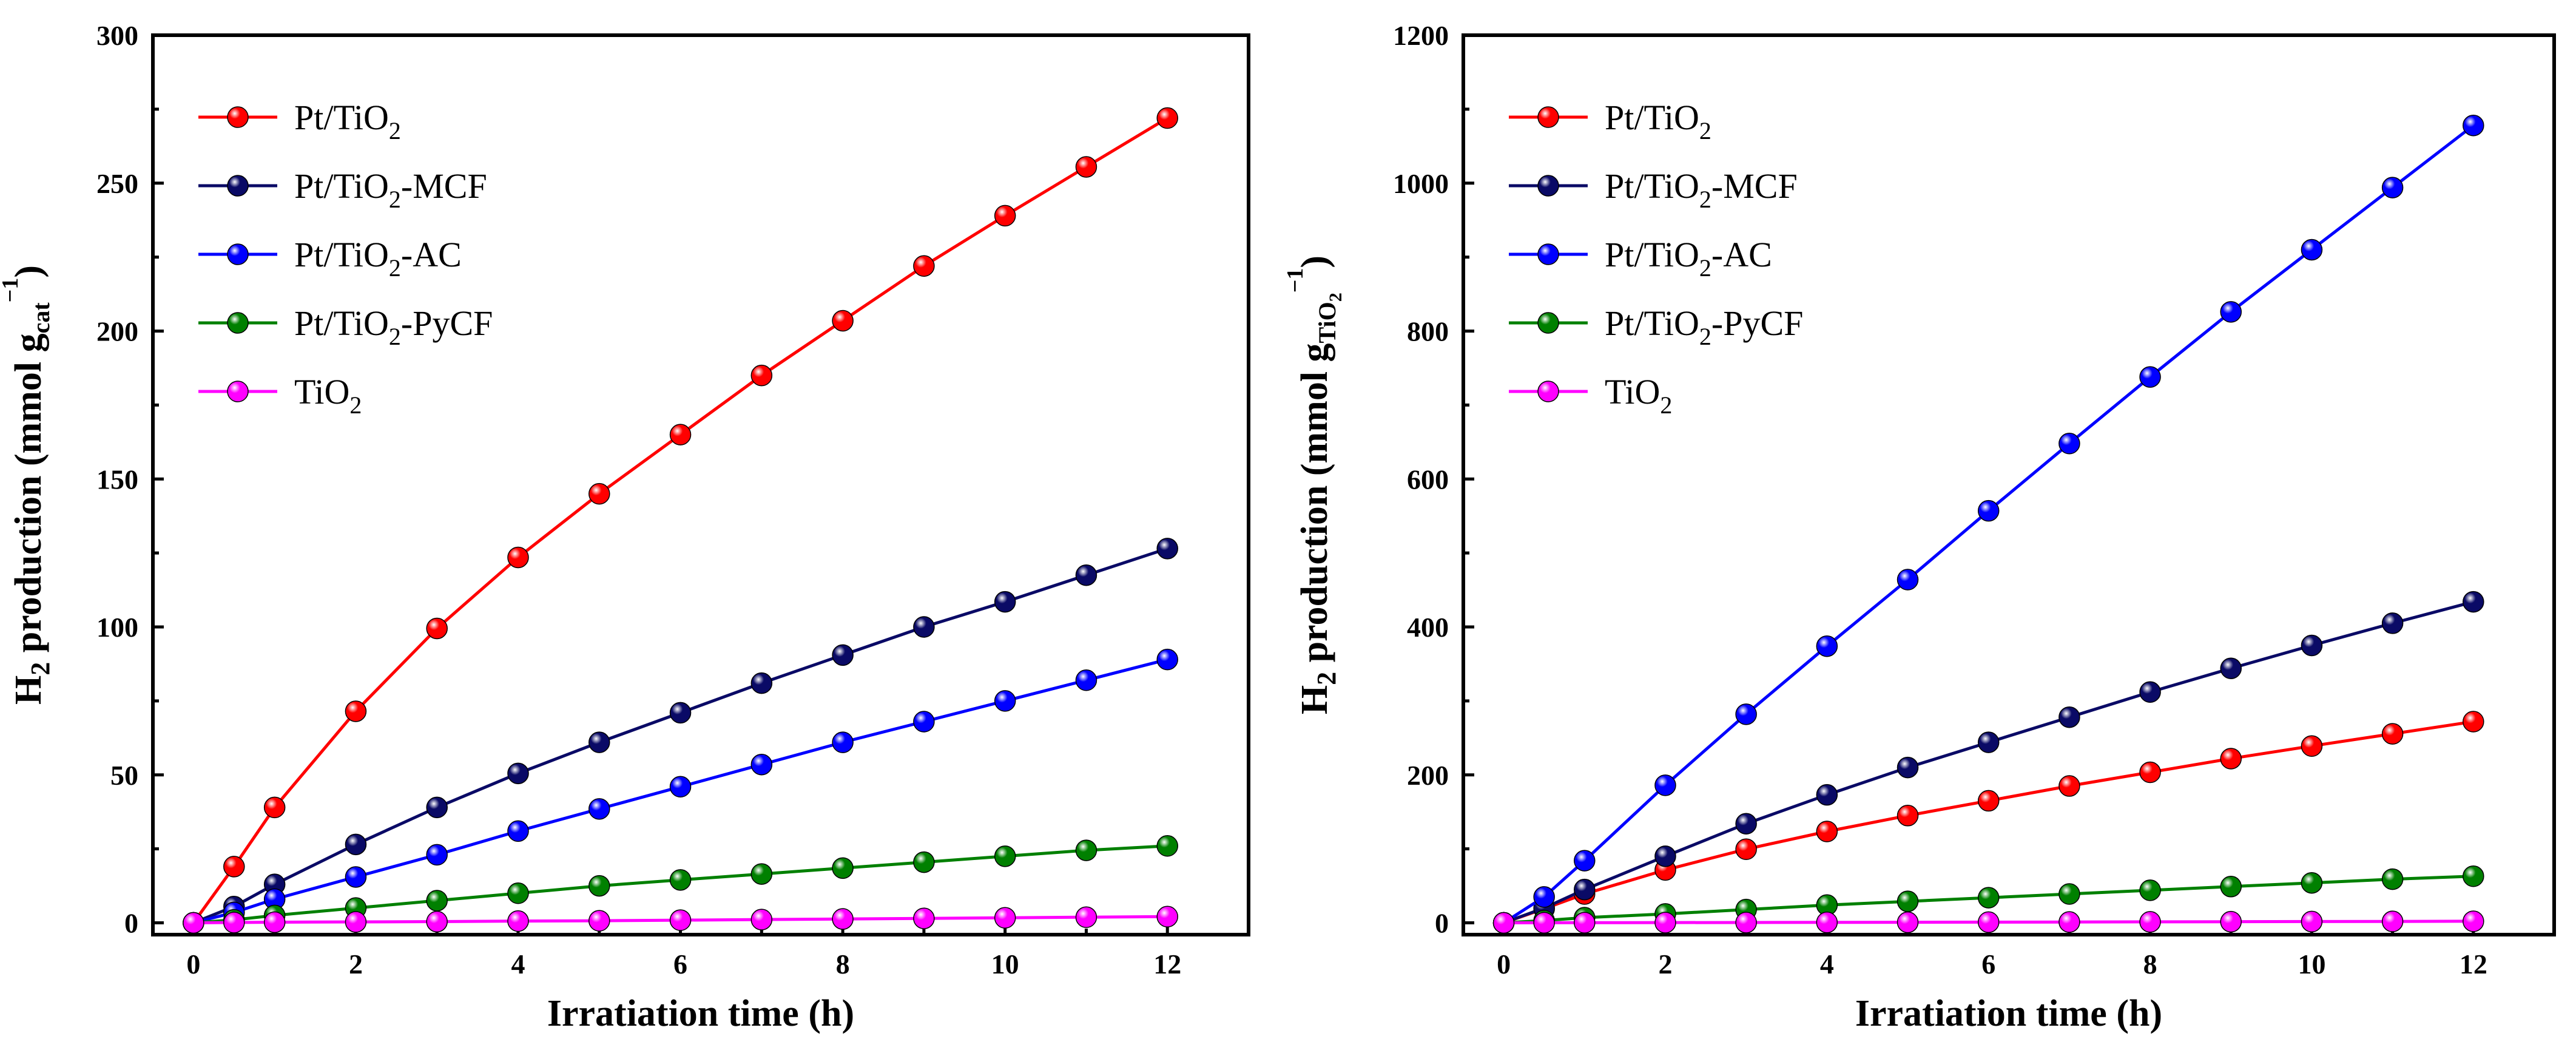 The height and width of the screenshot is (1053, 2576). Describe the element at coordinates (1421, 184) in the screenshot. I see `y-tick-label: 1000` at that location.